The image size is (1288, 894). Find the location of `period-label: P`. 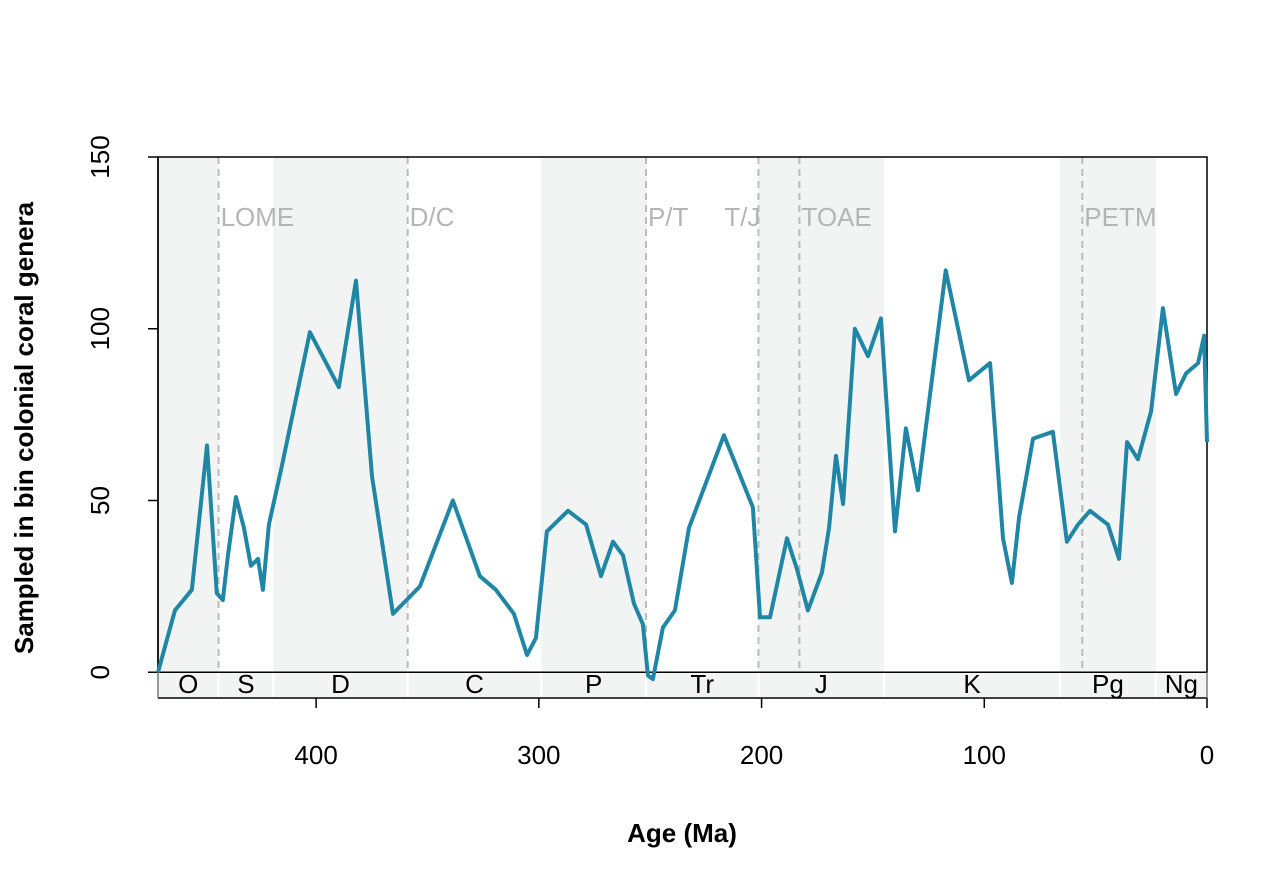

period-label: P is located at coordinates (593, 684).